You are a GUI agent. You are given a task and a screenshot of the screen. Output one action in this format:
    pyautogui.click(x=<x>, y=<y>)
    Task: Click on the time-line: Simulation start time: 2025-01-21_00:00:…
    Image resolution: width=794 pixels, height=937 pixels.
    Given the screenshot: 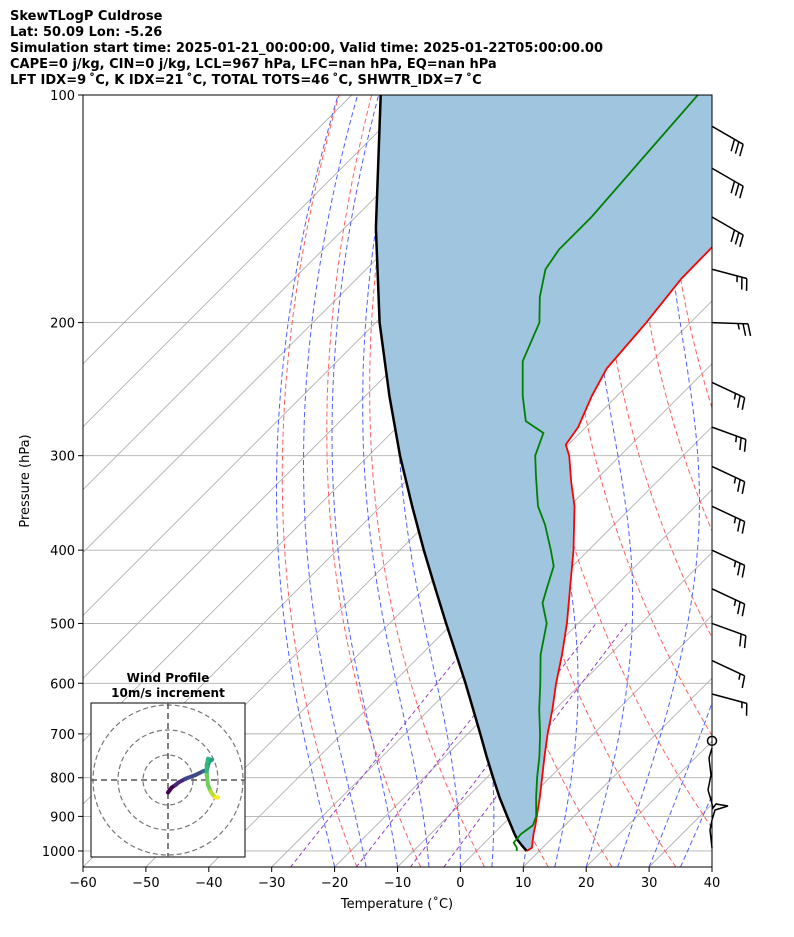 What is the action you would take?
    pyautogui.click(x=306, y=48)
    